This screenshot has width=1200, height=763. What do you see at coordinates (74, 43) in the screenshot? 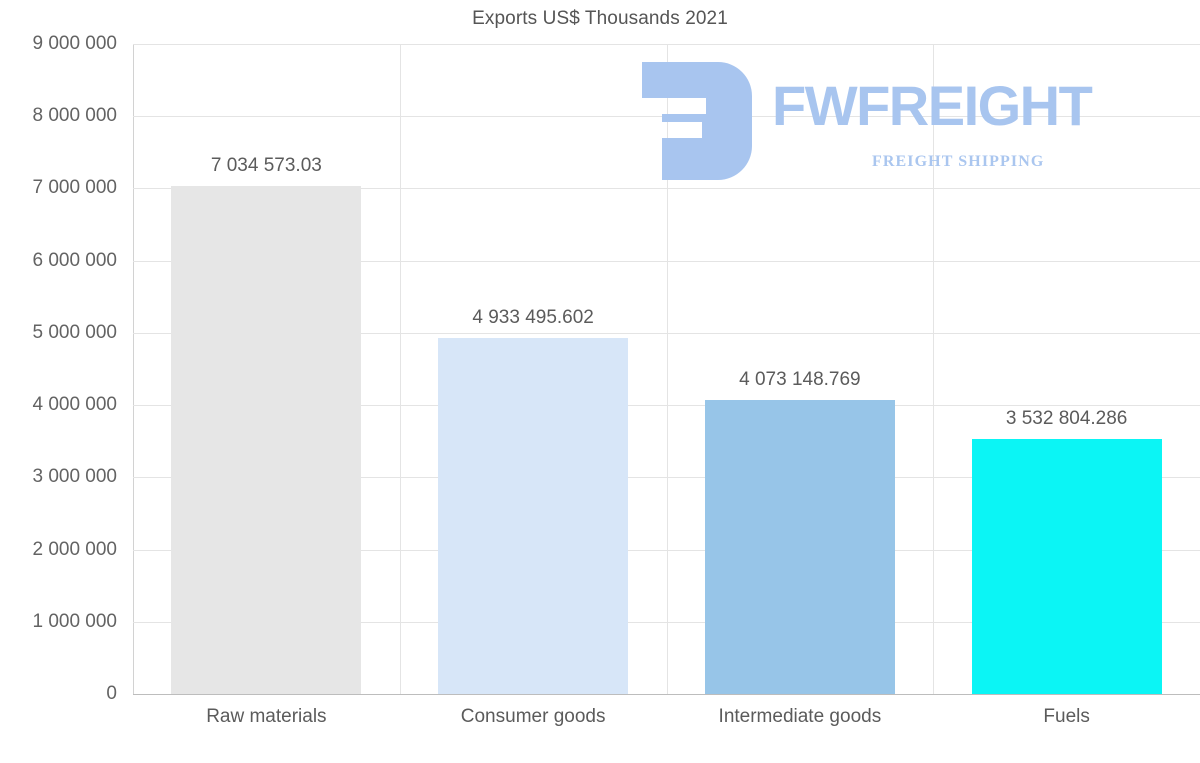
I see `y-axis-tick-label: 9 000 000` at bounding box center [74, 43].